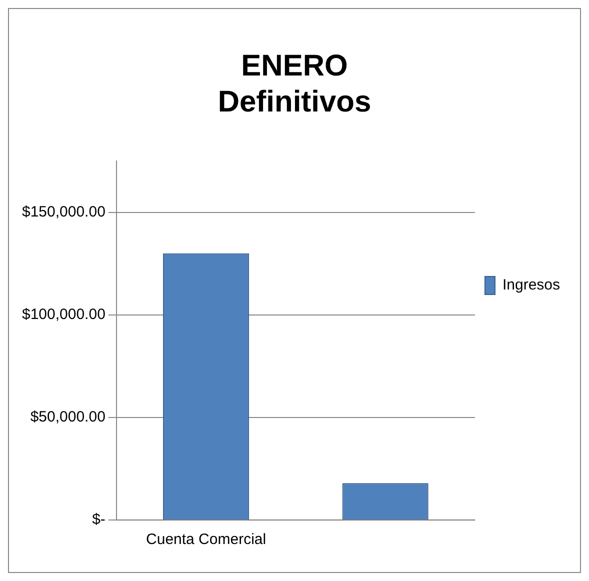 Image resolution: width=589 pixels, height=581 pixels. What do you see at coordinates (295, 101) in the screenshot?
I see `text: Definitivos` at bounding box center [295, 101].